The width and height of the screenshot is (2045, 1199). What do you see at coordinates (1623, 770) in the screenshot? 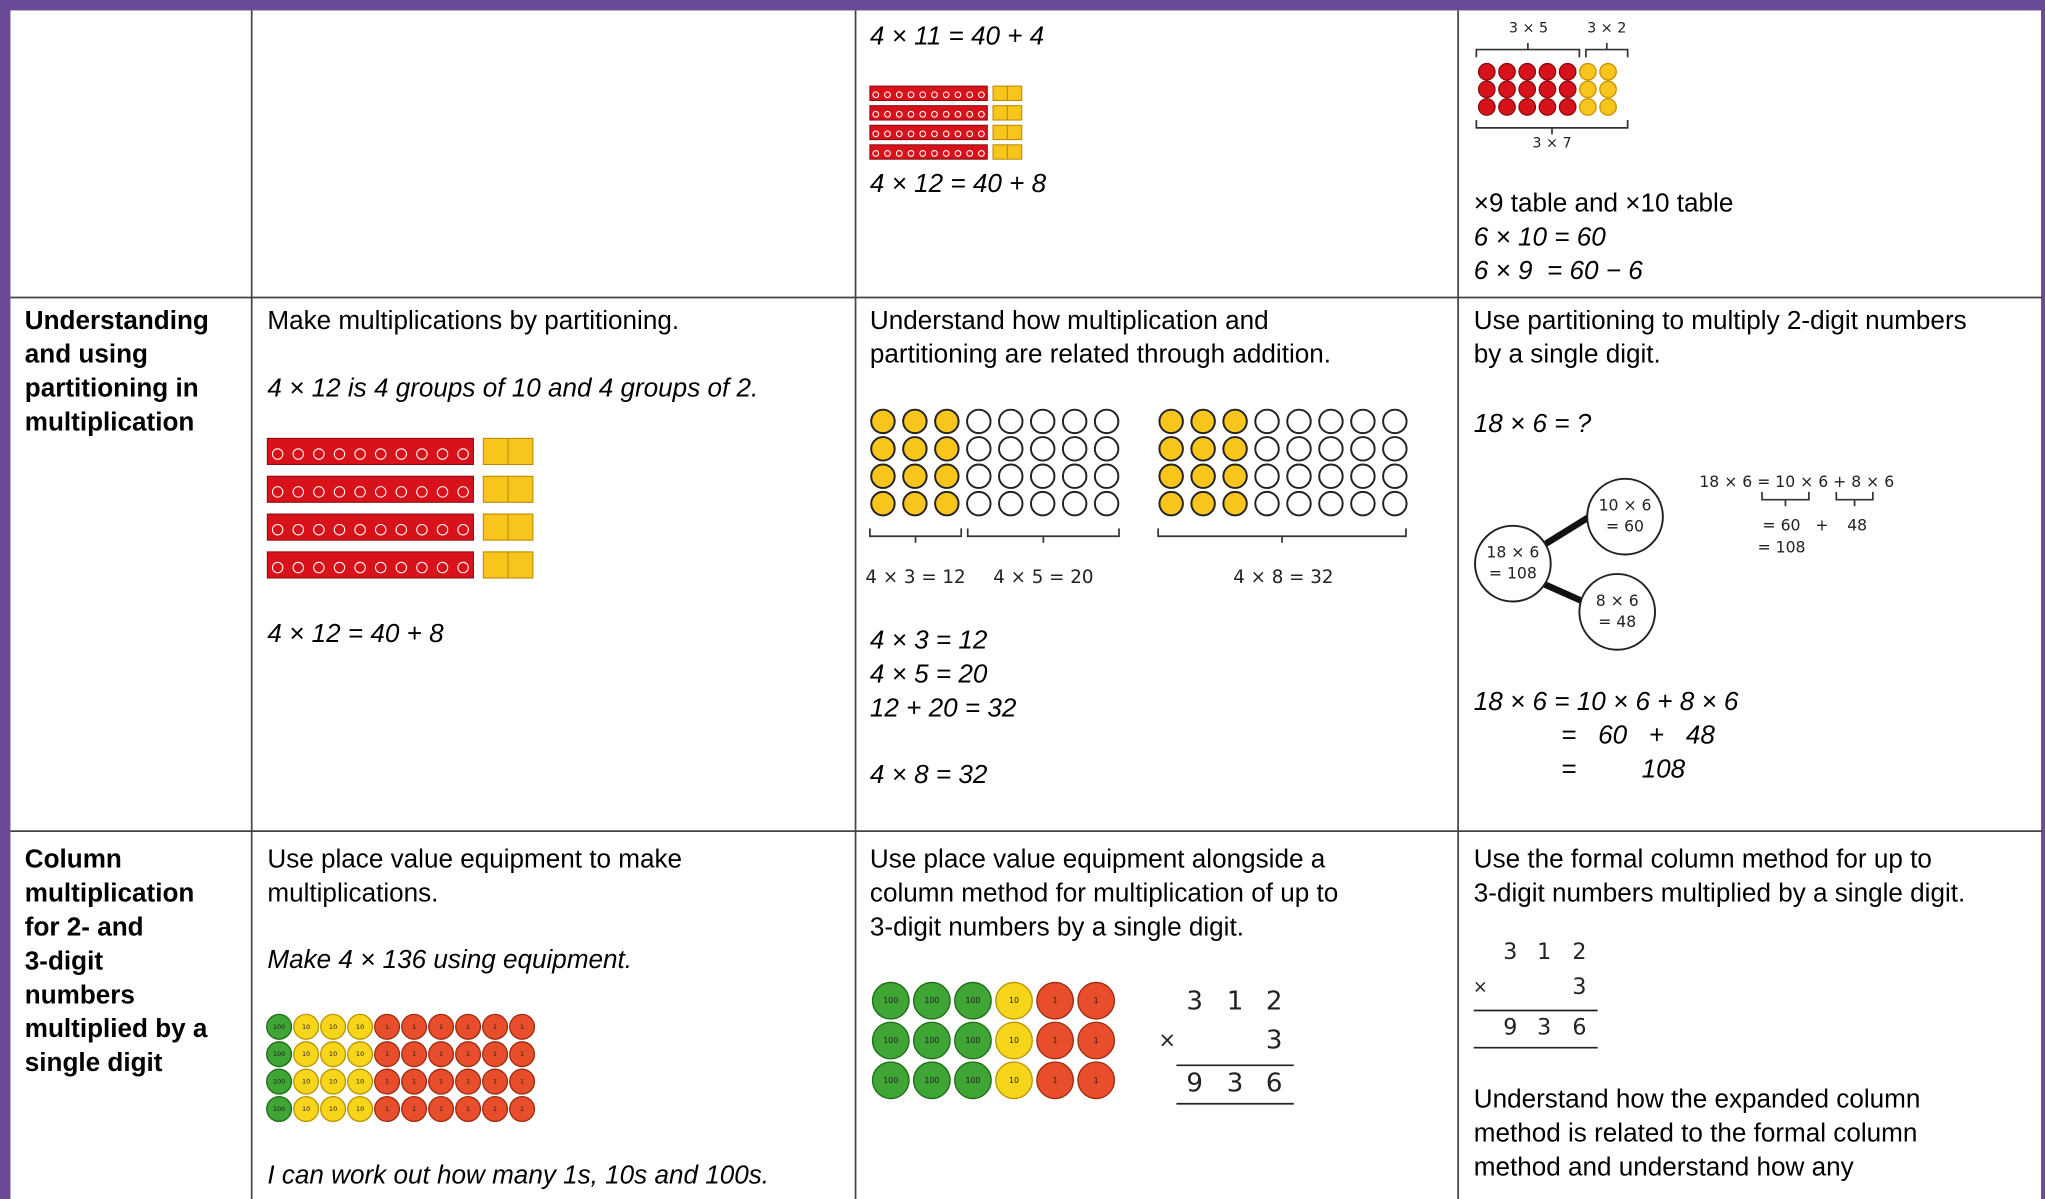
I see `equation: = 108` at bounding box center [1623, 770].